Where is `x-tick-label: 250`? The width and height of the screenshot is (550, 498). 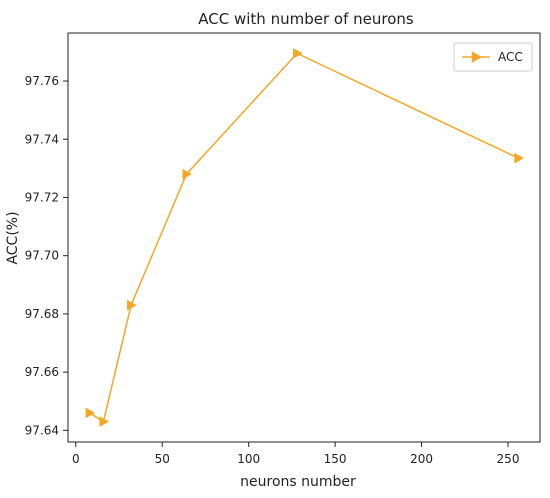
x-tick-label: 250 is located at coordinates (508, 459).